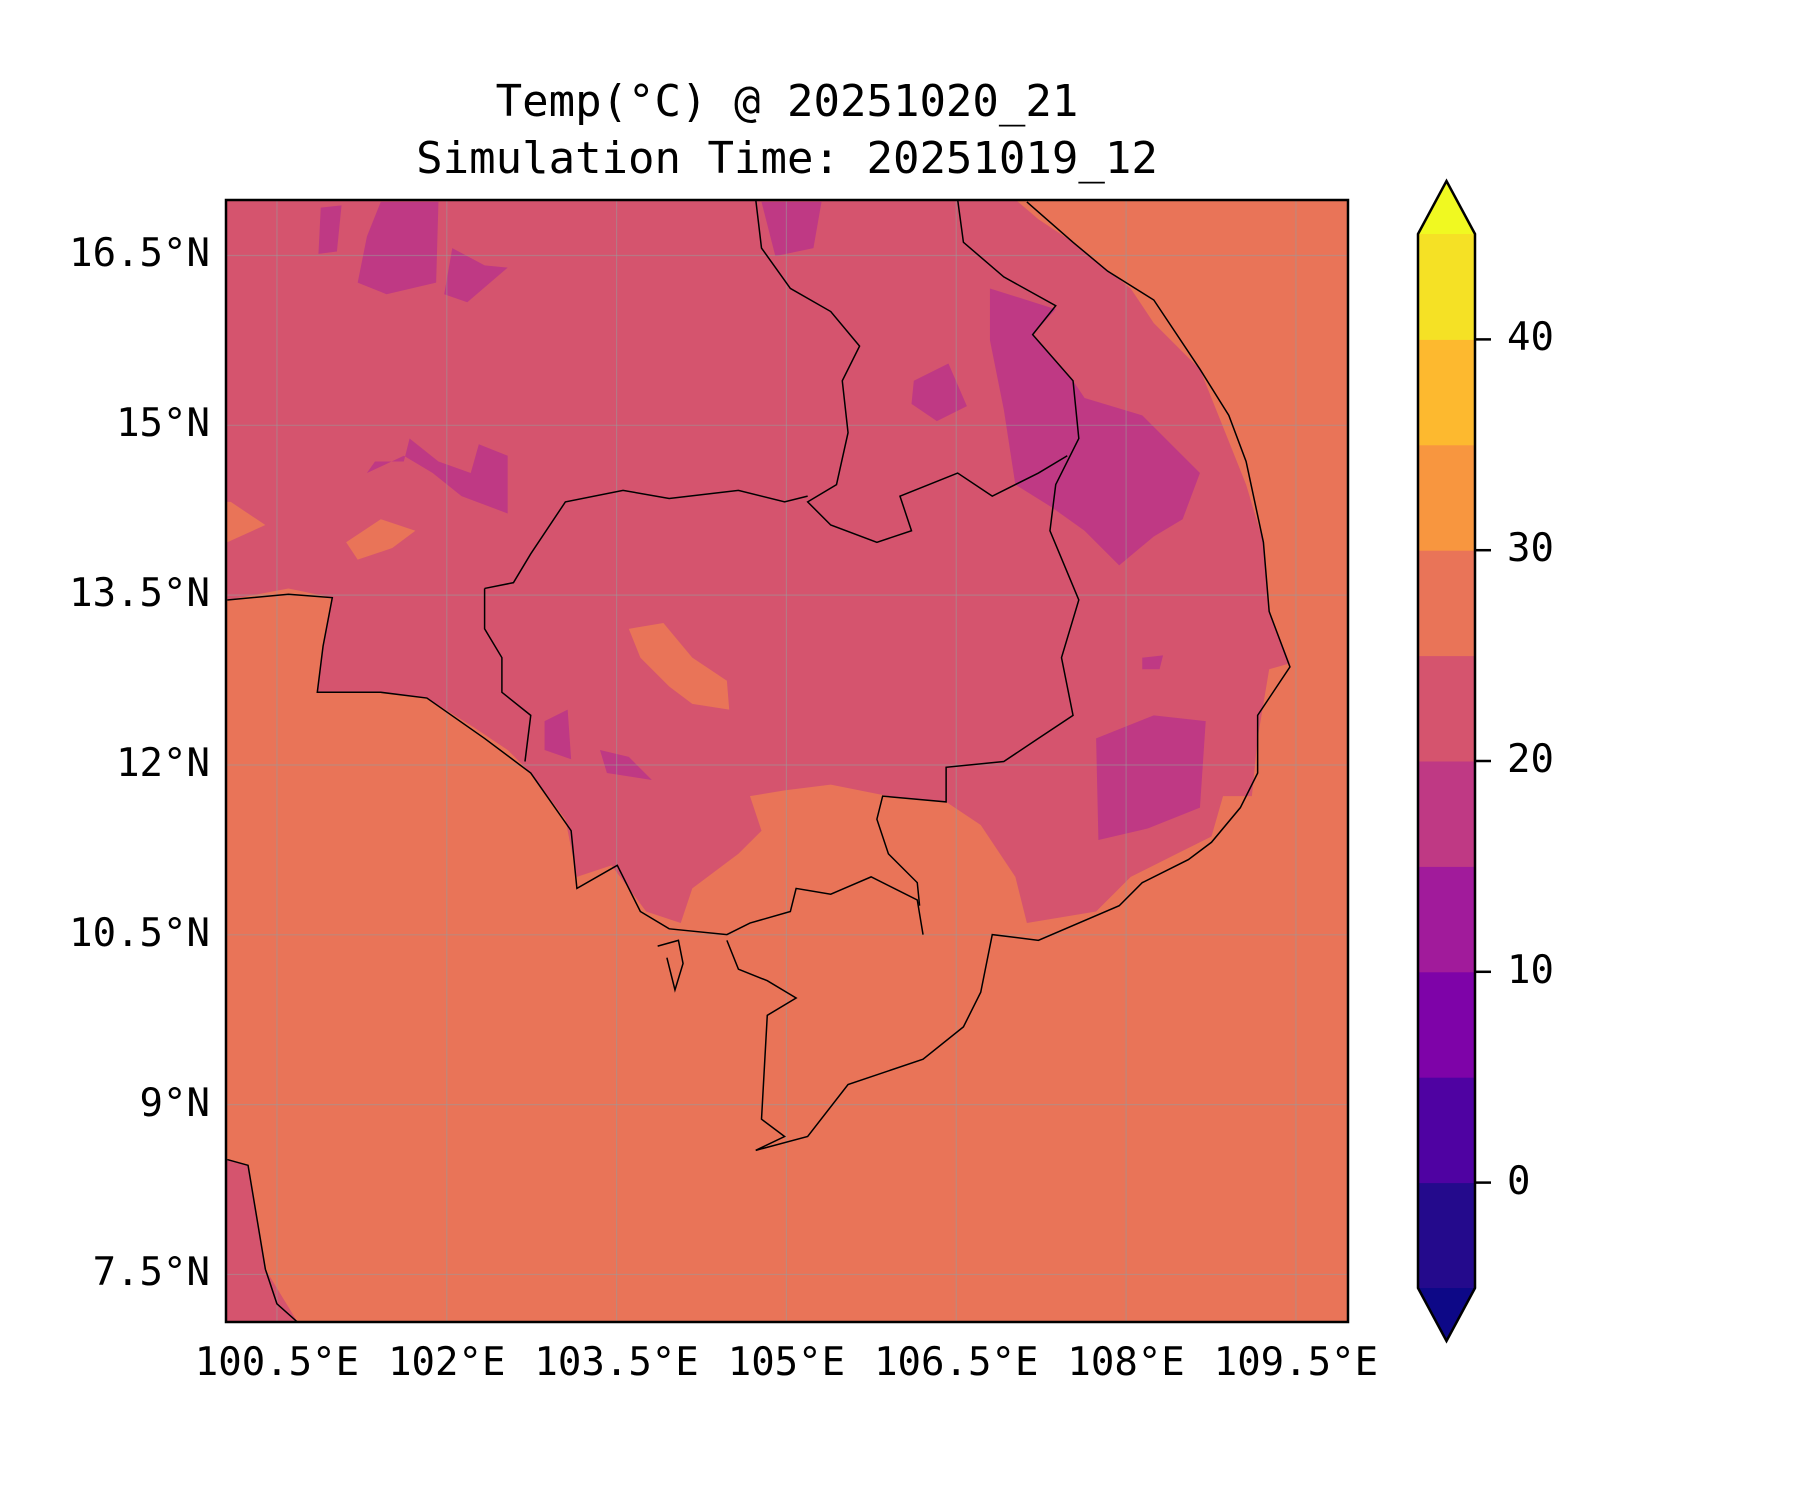  I want to click on x-tick-label: 108°E, so click(1126, 1362).